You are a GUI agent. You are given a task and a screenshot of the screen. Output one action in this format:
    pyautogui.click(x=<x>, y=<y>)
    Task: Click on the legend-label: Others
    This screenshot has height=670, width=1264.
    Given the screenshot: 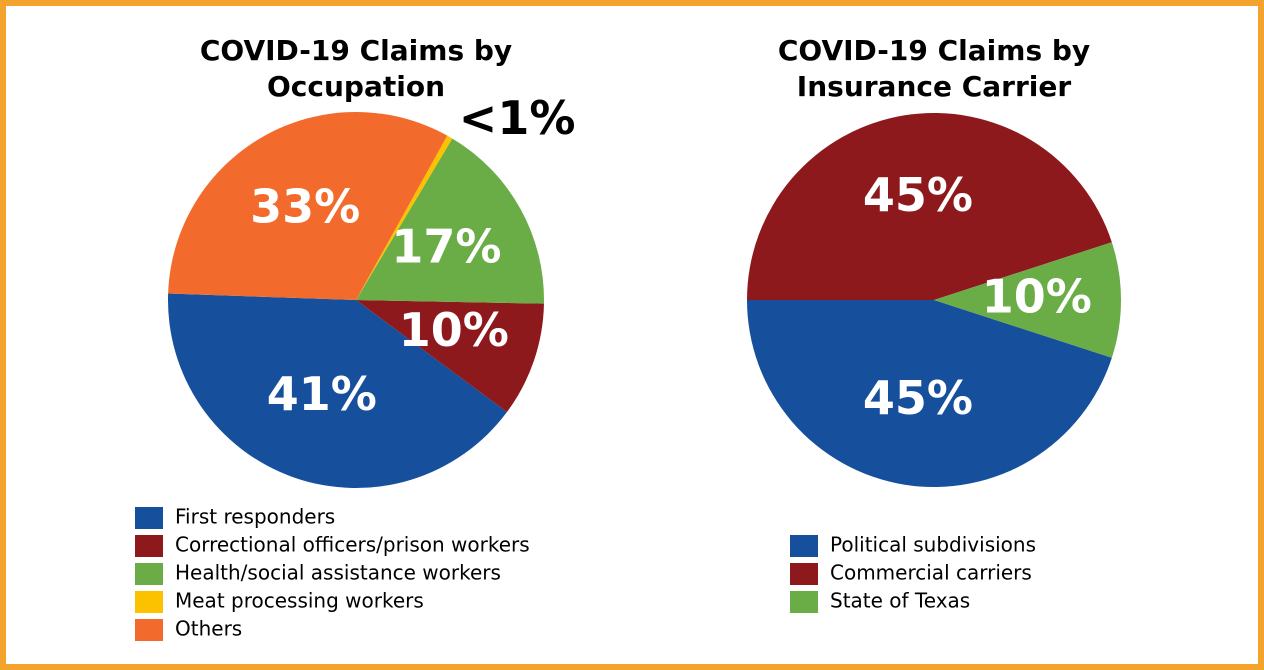 What is the action you would take?
    pyautogui.click(x=208, y=629)
    